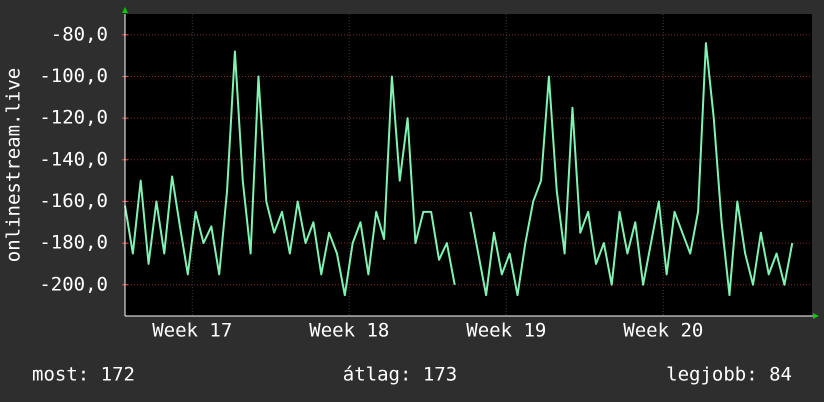 The width and height of the screenshot is (824, 402). Describe the element at coordinates (400, 375) in the screenshot. I see `legend-average: átlag: 173` at that location.